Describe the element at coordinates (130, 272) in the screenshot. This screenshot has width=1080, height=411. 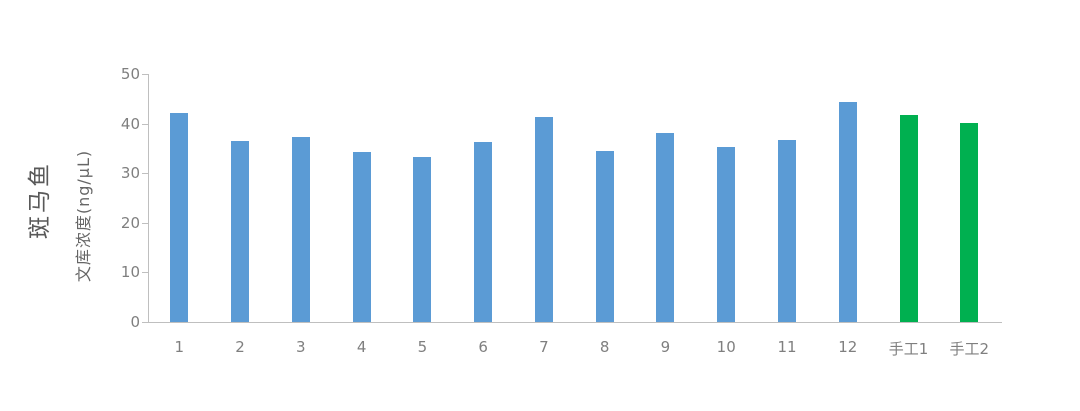
I see `y-tick-label: 10` at that location.